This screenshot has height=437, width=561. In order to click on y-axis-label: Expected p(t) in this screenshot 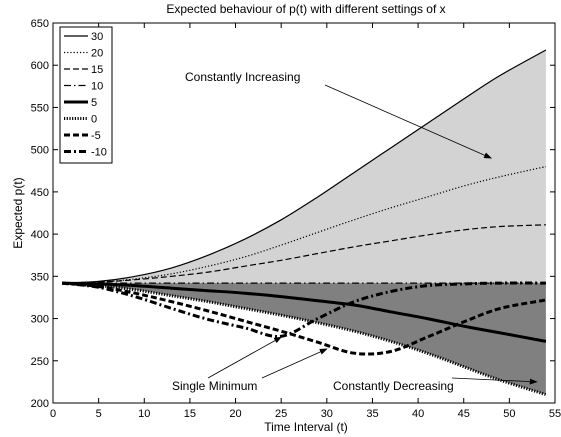, I will do `click(18, 212)`.